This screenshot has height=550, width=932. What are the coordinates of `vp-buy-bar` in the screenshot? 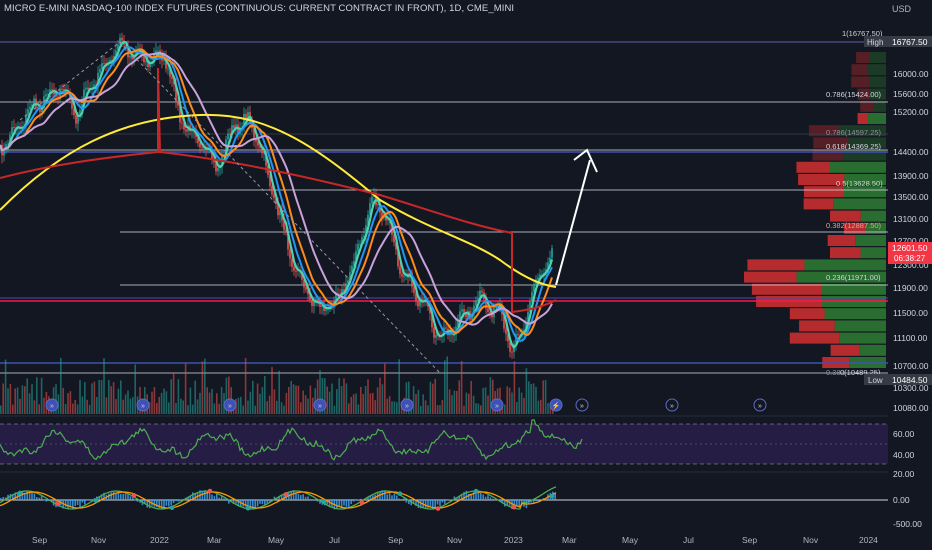 It's located at (864, 155).